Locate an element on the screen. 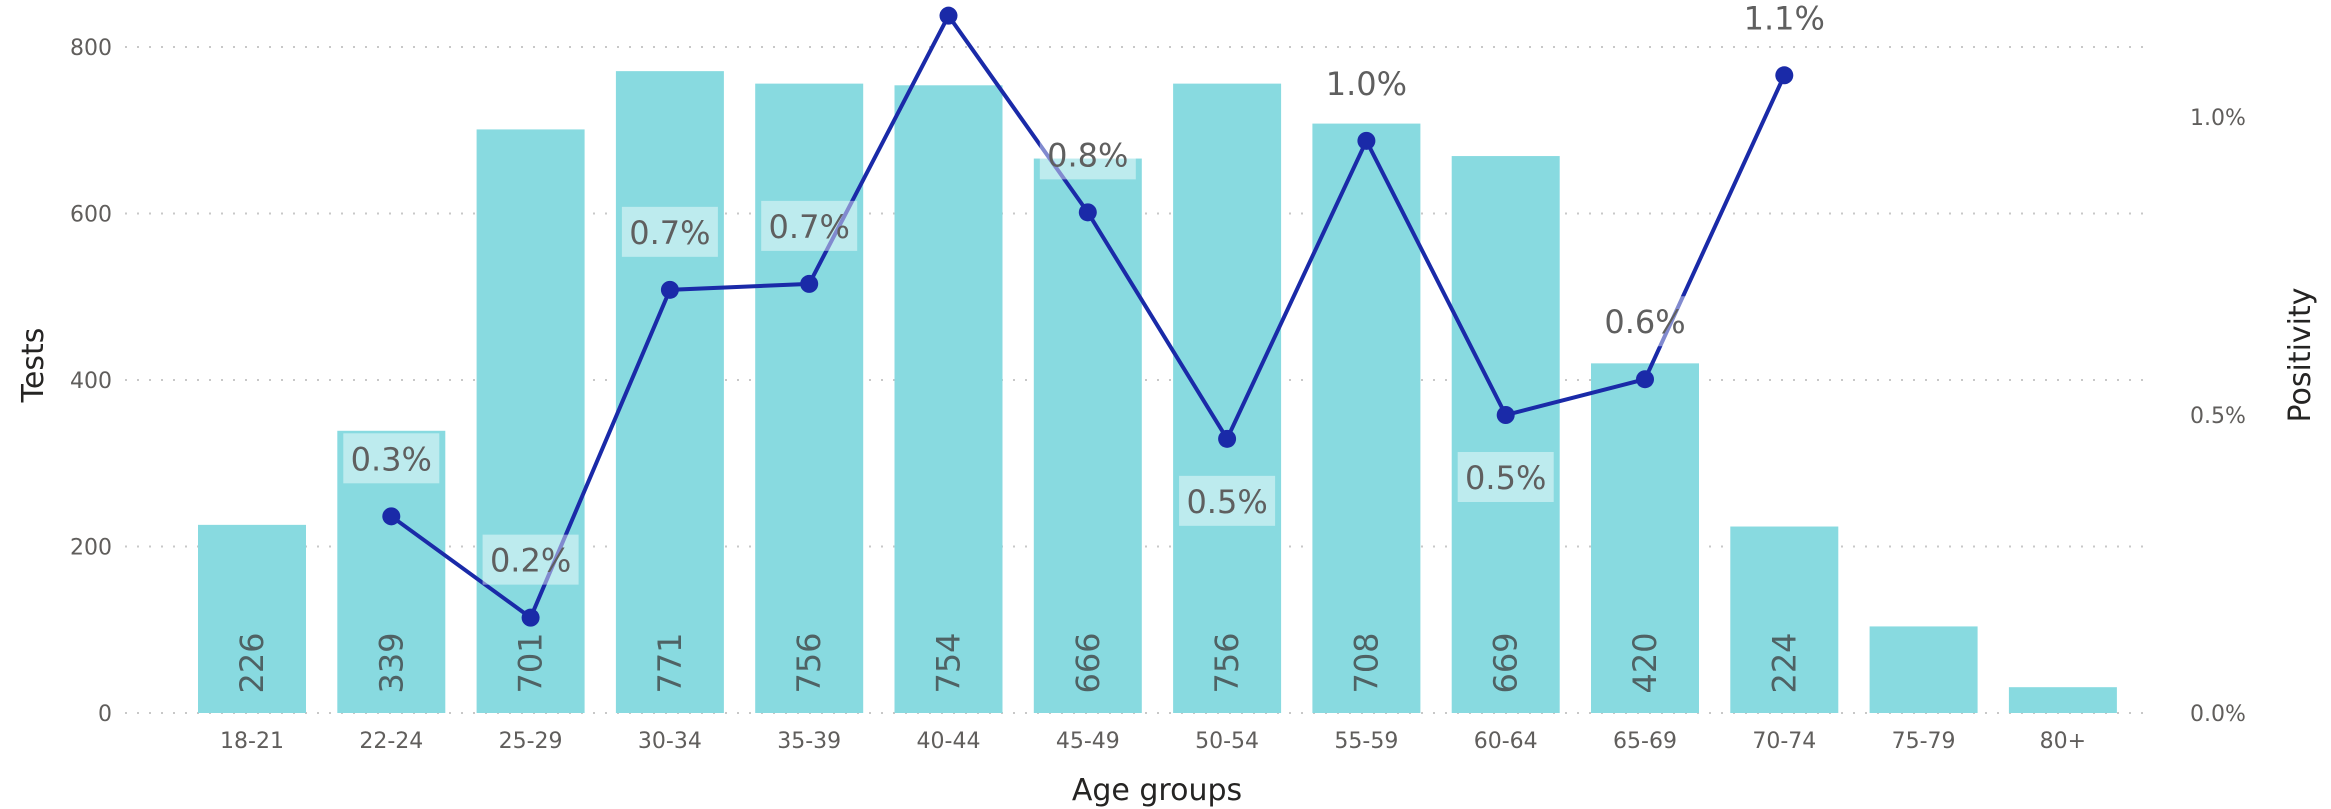  x-tick-label: 75-79 is located at coordinates (1924, 741).